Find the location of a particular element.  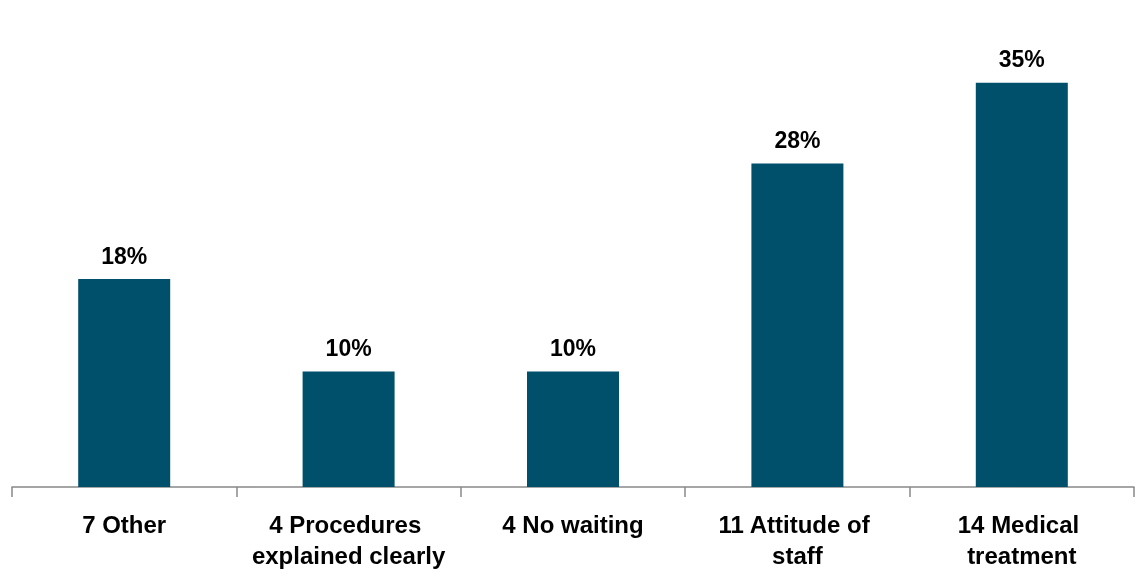

data-label: 18% is located at coordinates (124, 255).